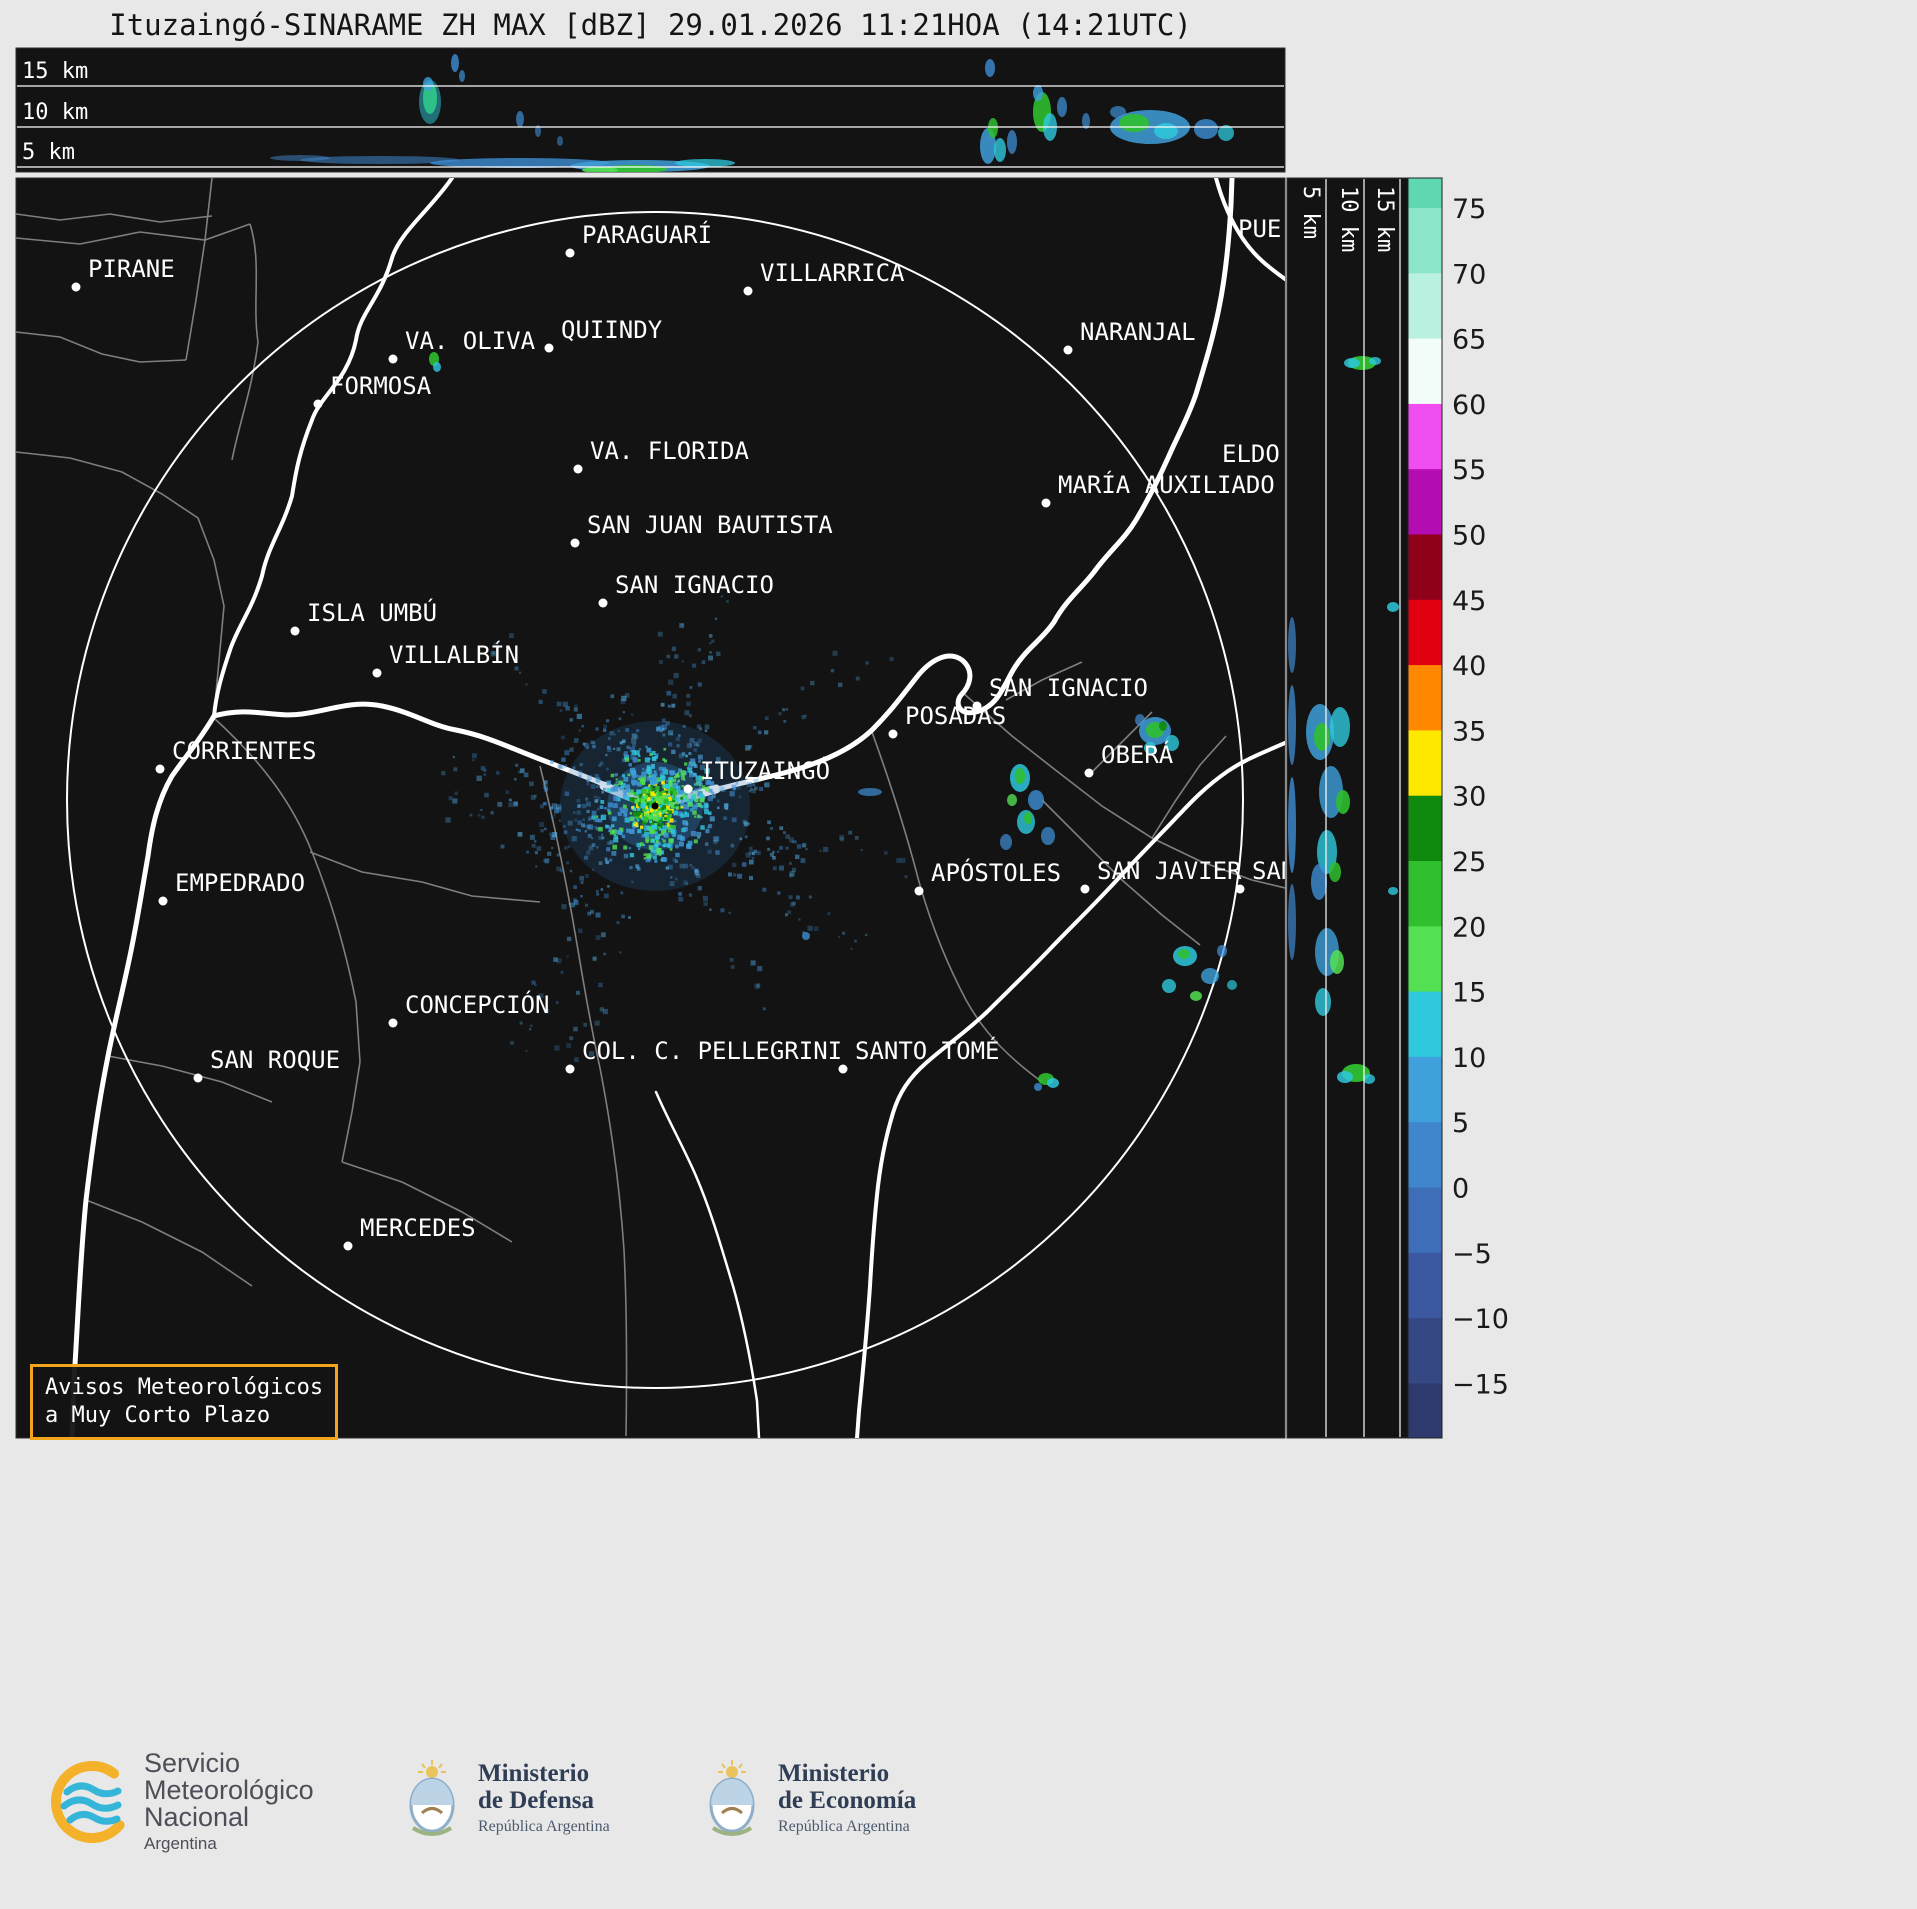 This screenshot has height=1909, width=1917. Describe the element at coordinates (1089, 773) in the screenshot. I see `city-dot` at that location.